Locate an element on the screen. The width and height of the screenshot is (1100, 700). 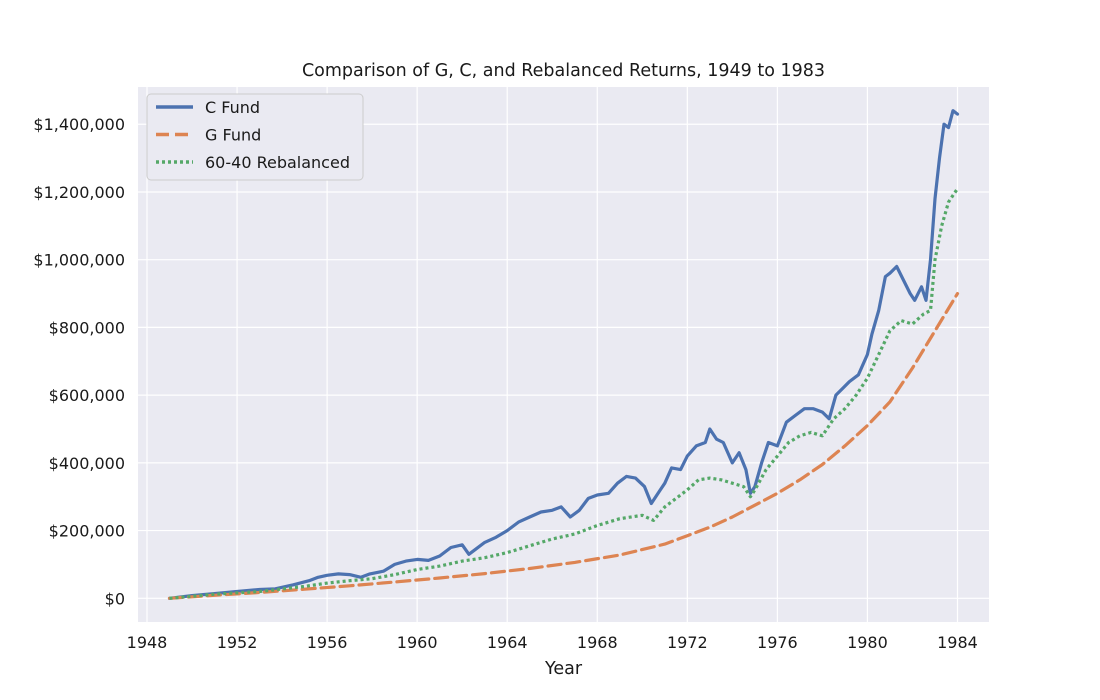
legend-box is located at coordinates (255, 137).